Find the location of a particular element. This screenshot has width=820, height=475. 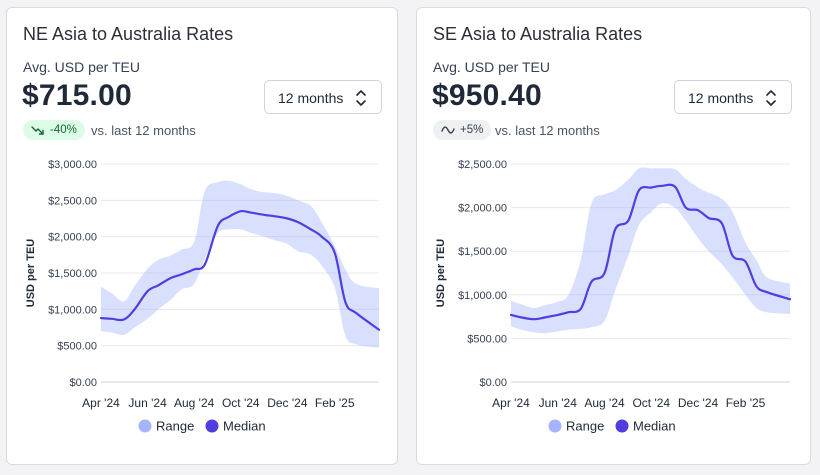

card-title: NE Asia to Australia Rates is located at coordinates (128, 34).